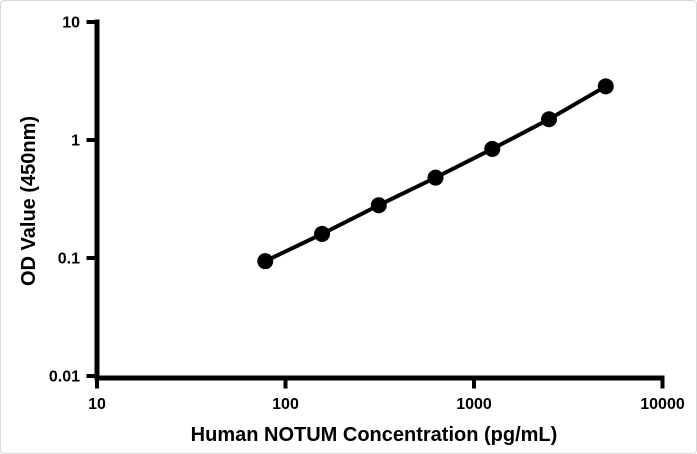  What do you see at coordinates (71, 23) in the screenshot?
I see `y-tick-label: 10` at bounding box center [71, 23].